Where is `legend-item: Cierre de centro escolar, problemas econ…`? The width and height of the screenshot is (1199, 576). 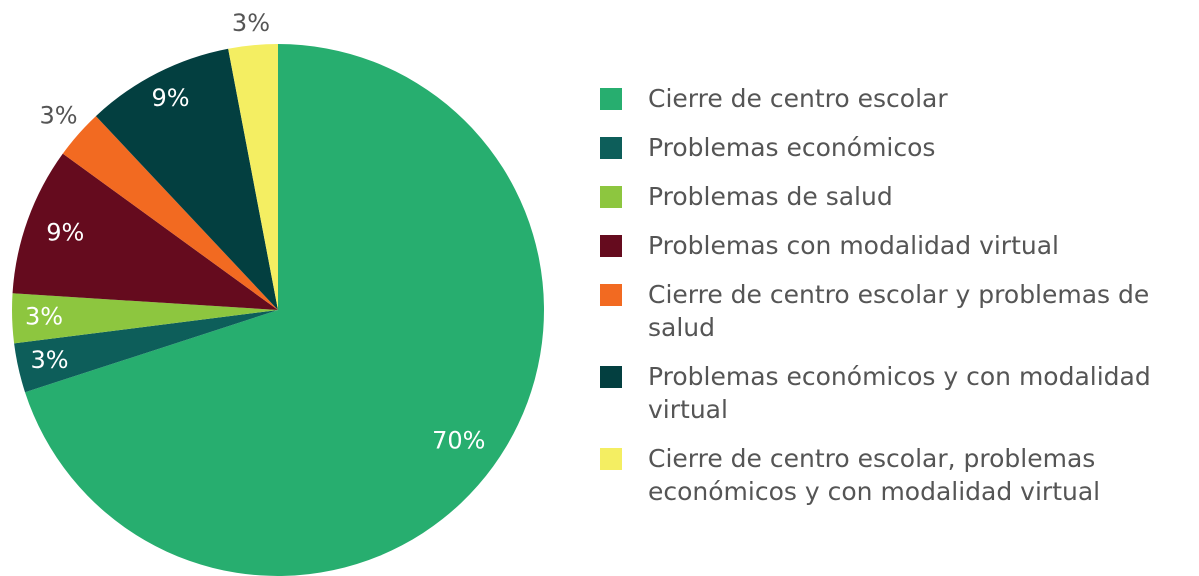 legend-item: Cierre de centro escolar, problemas econ… is located at coordinates (895, 475).